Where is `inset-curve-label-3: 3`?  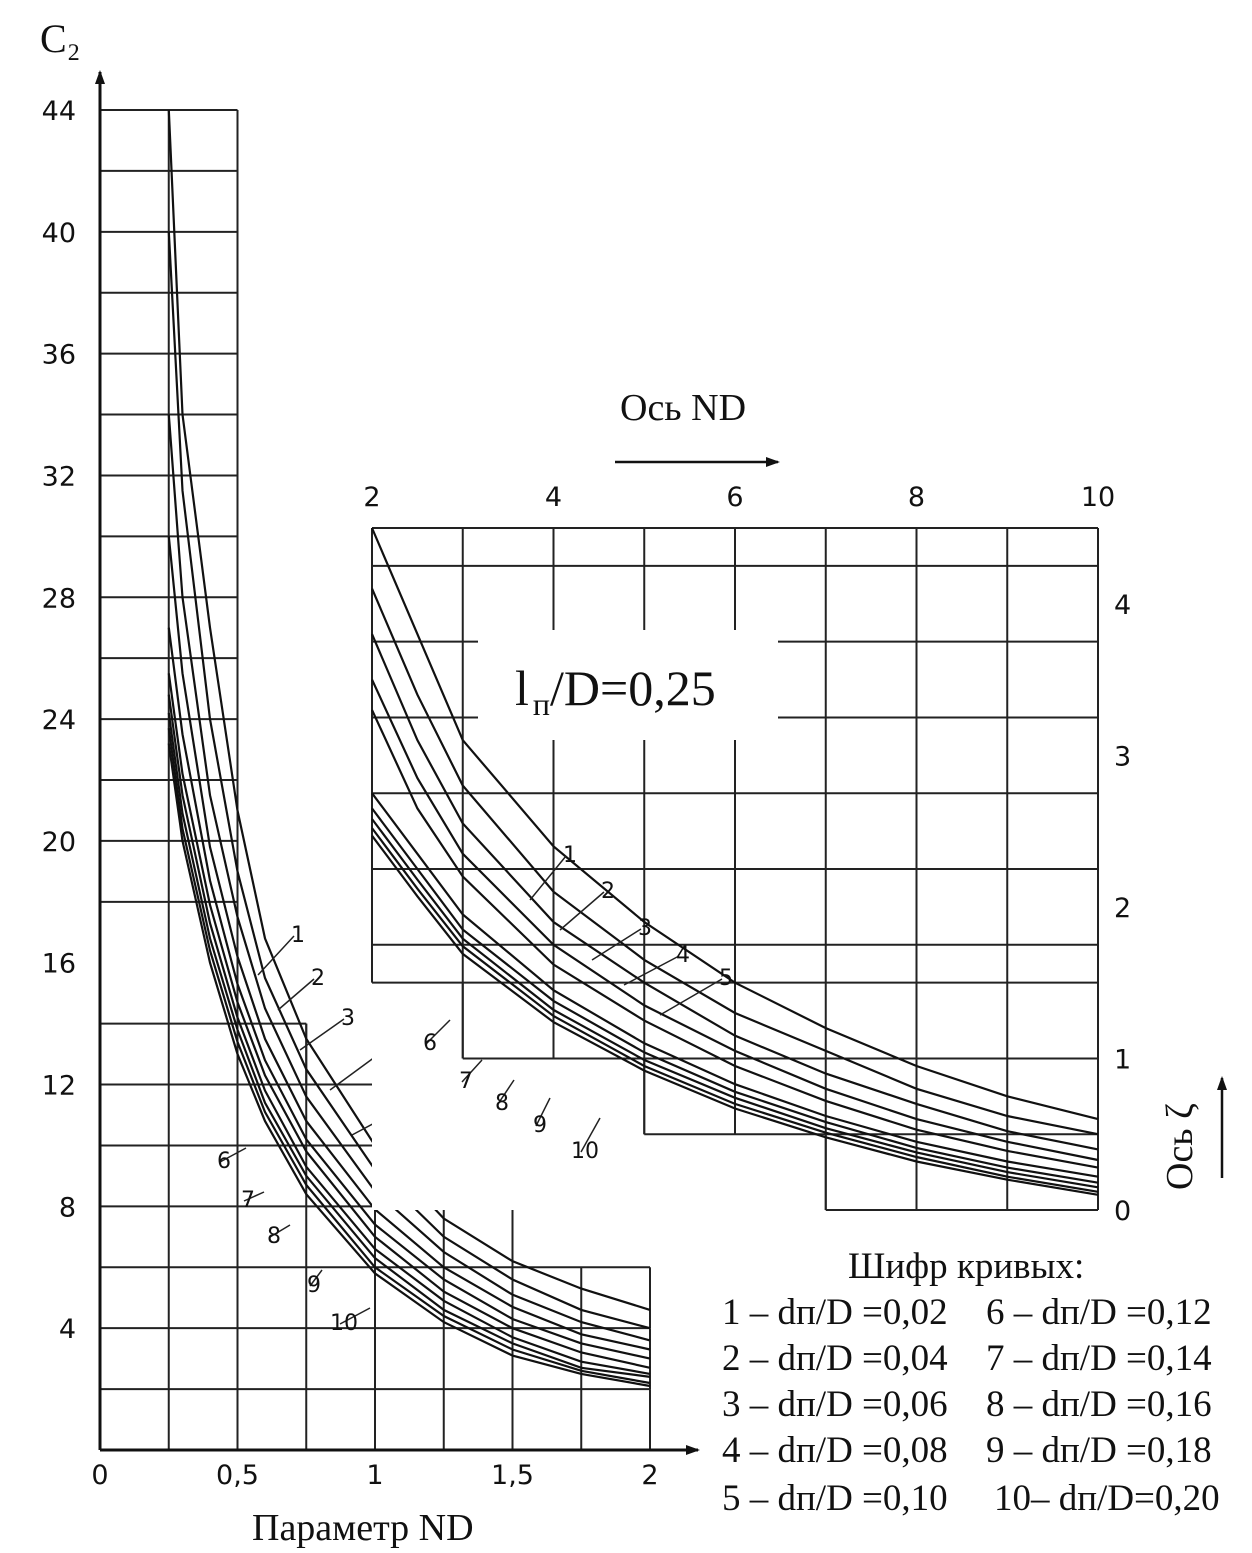 inset-curve-label-3: 3 is located at coordinates (645, 928).